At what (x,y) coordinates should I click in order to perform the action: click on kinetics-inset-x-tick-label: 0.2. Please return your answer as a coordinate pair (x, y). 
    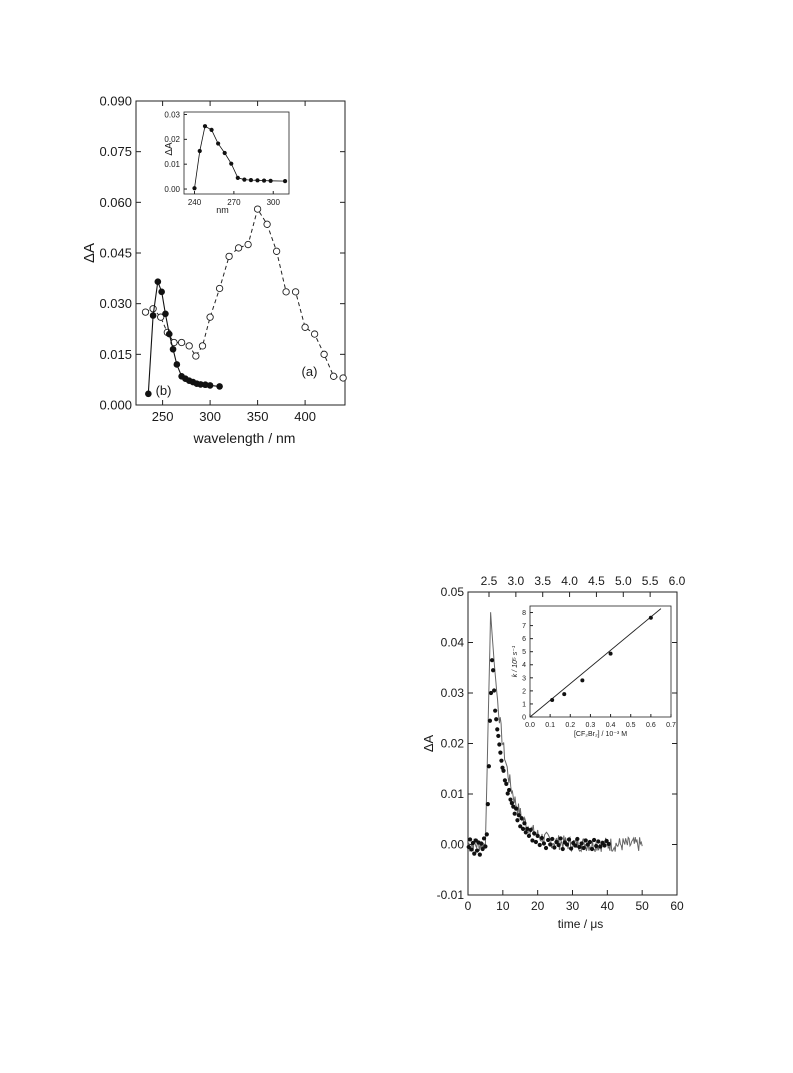
    Looking at the image, I should click on (570, 725).